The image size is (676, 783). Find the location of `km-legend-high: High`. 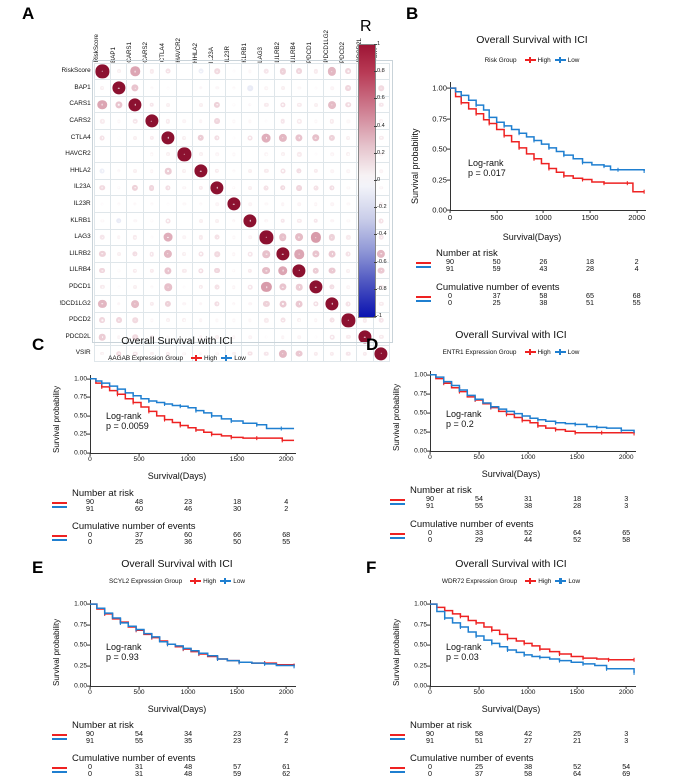

km-legend-high: High is located at coordinates (545, 581).